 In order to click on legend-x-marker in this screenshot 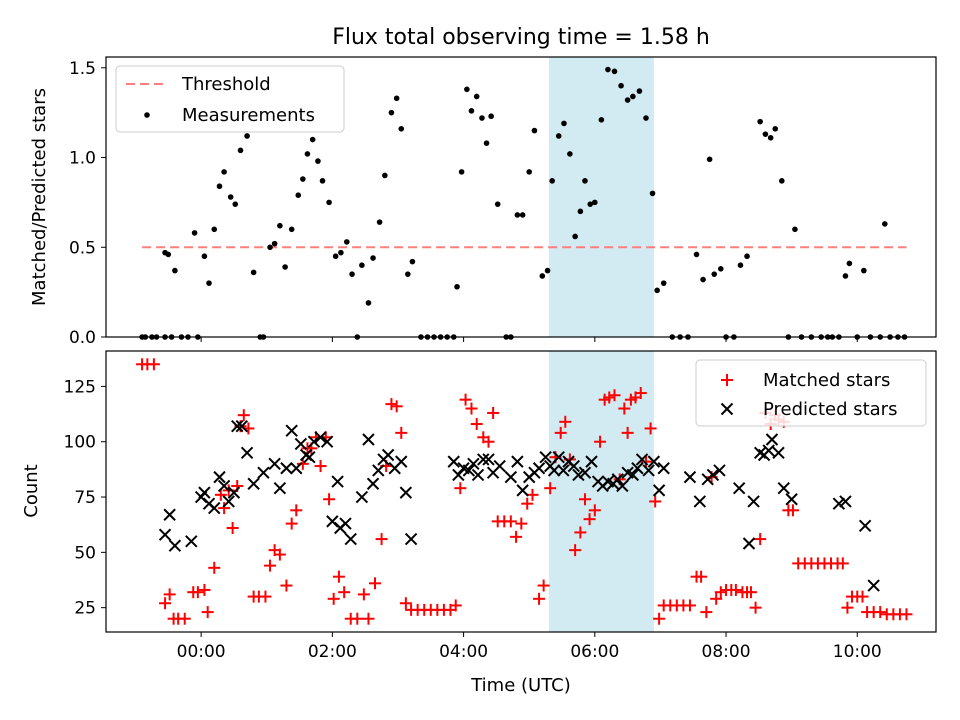, I will do `click(727, 409)`.